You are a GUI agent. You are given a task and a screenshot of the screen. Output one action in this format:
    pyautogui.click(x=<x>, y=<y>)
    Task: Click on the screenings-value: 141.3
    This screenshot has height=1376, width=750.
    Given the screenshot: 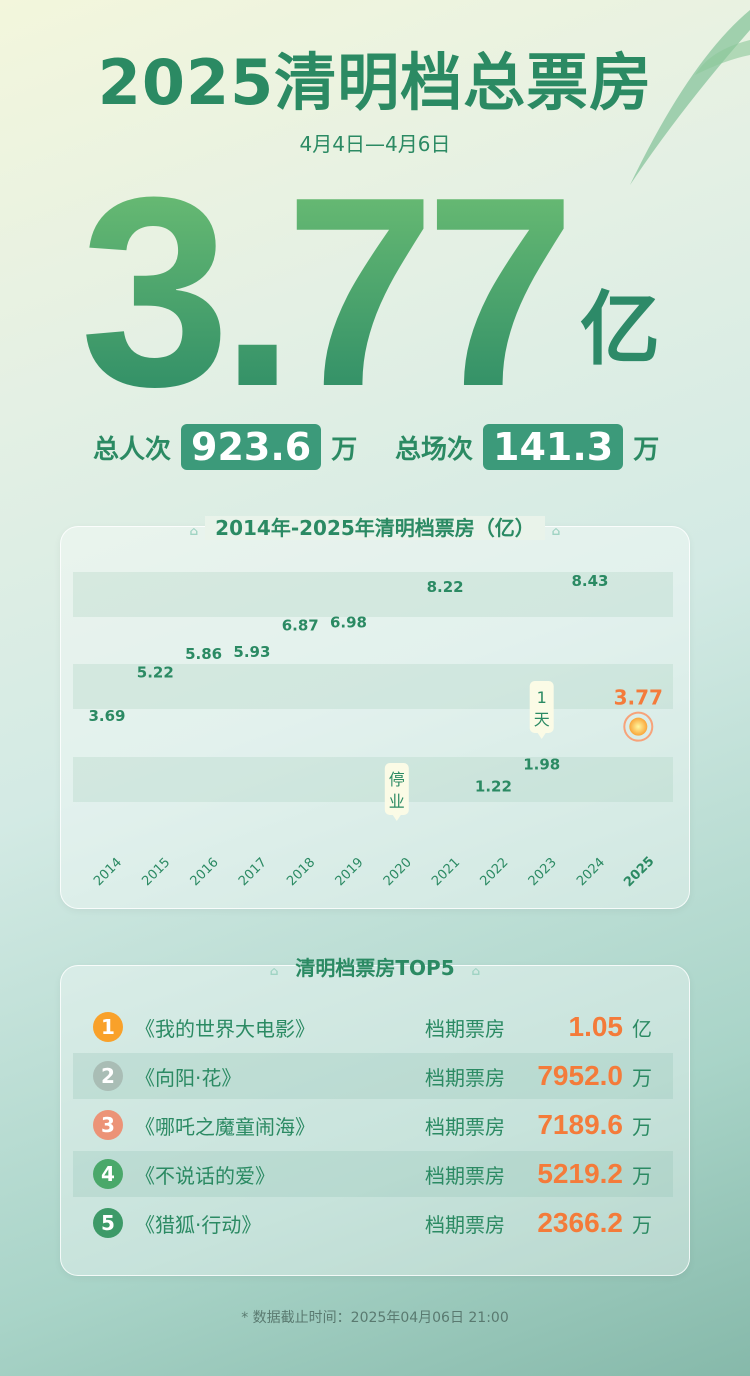 What is the action you would take?
    pyautogui.click(x=553, y=447)
    